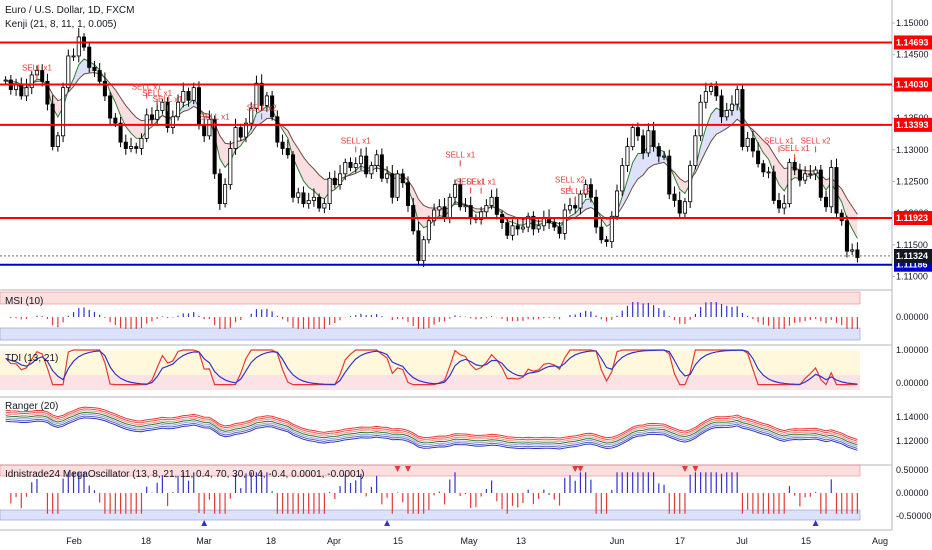  Describe the element at coordinates (464, 367) in the screenshot. I see `tdi-pane: 1.00000 0.00000` at that location.